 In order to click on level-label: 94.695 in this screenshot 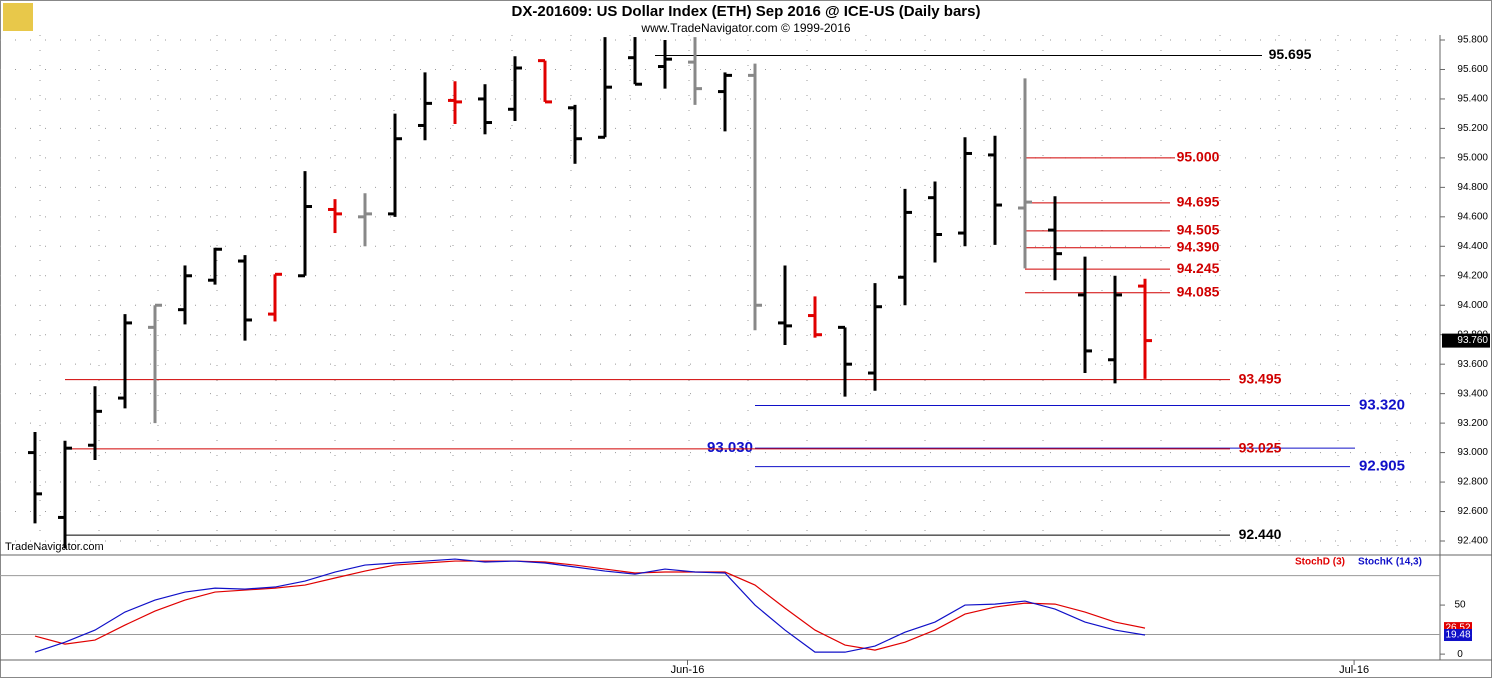, I will do `click(1198, 202)`.